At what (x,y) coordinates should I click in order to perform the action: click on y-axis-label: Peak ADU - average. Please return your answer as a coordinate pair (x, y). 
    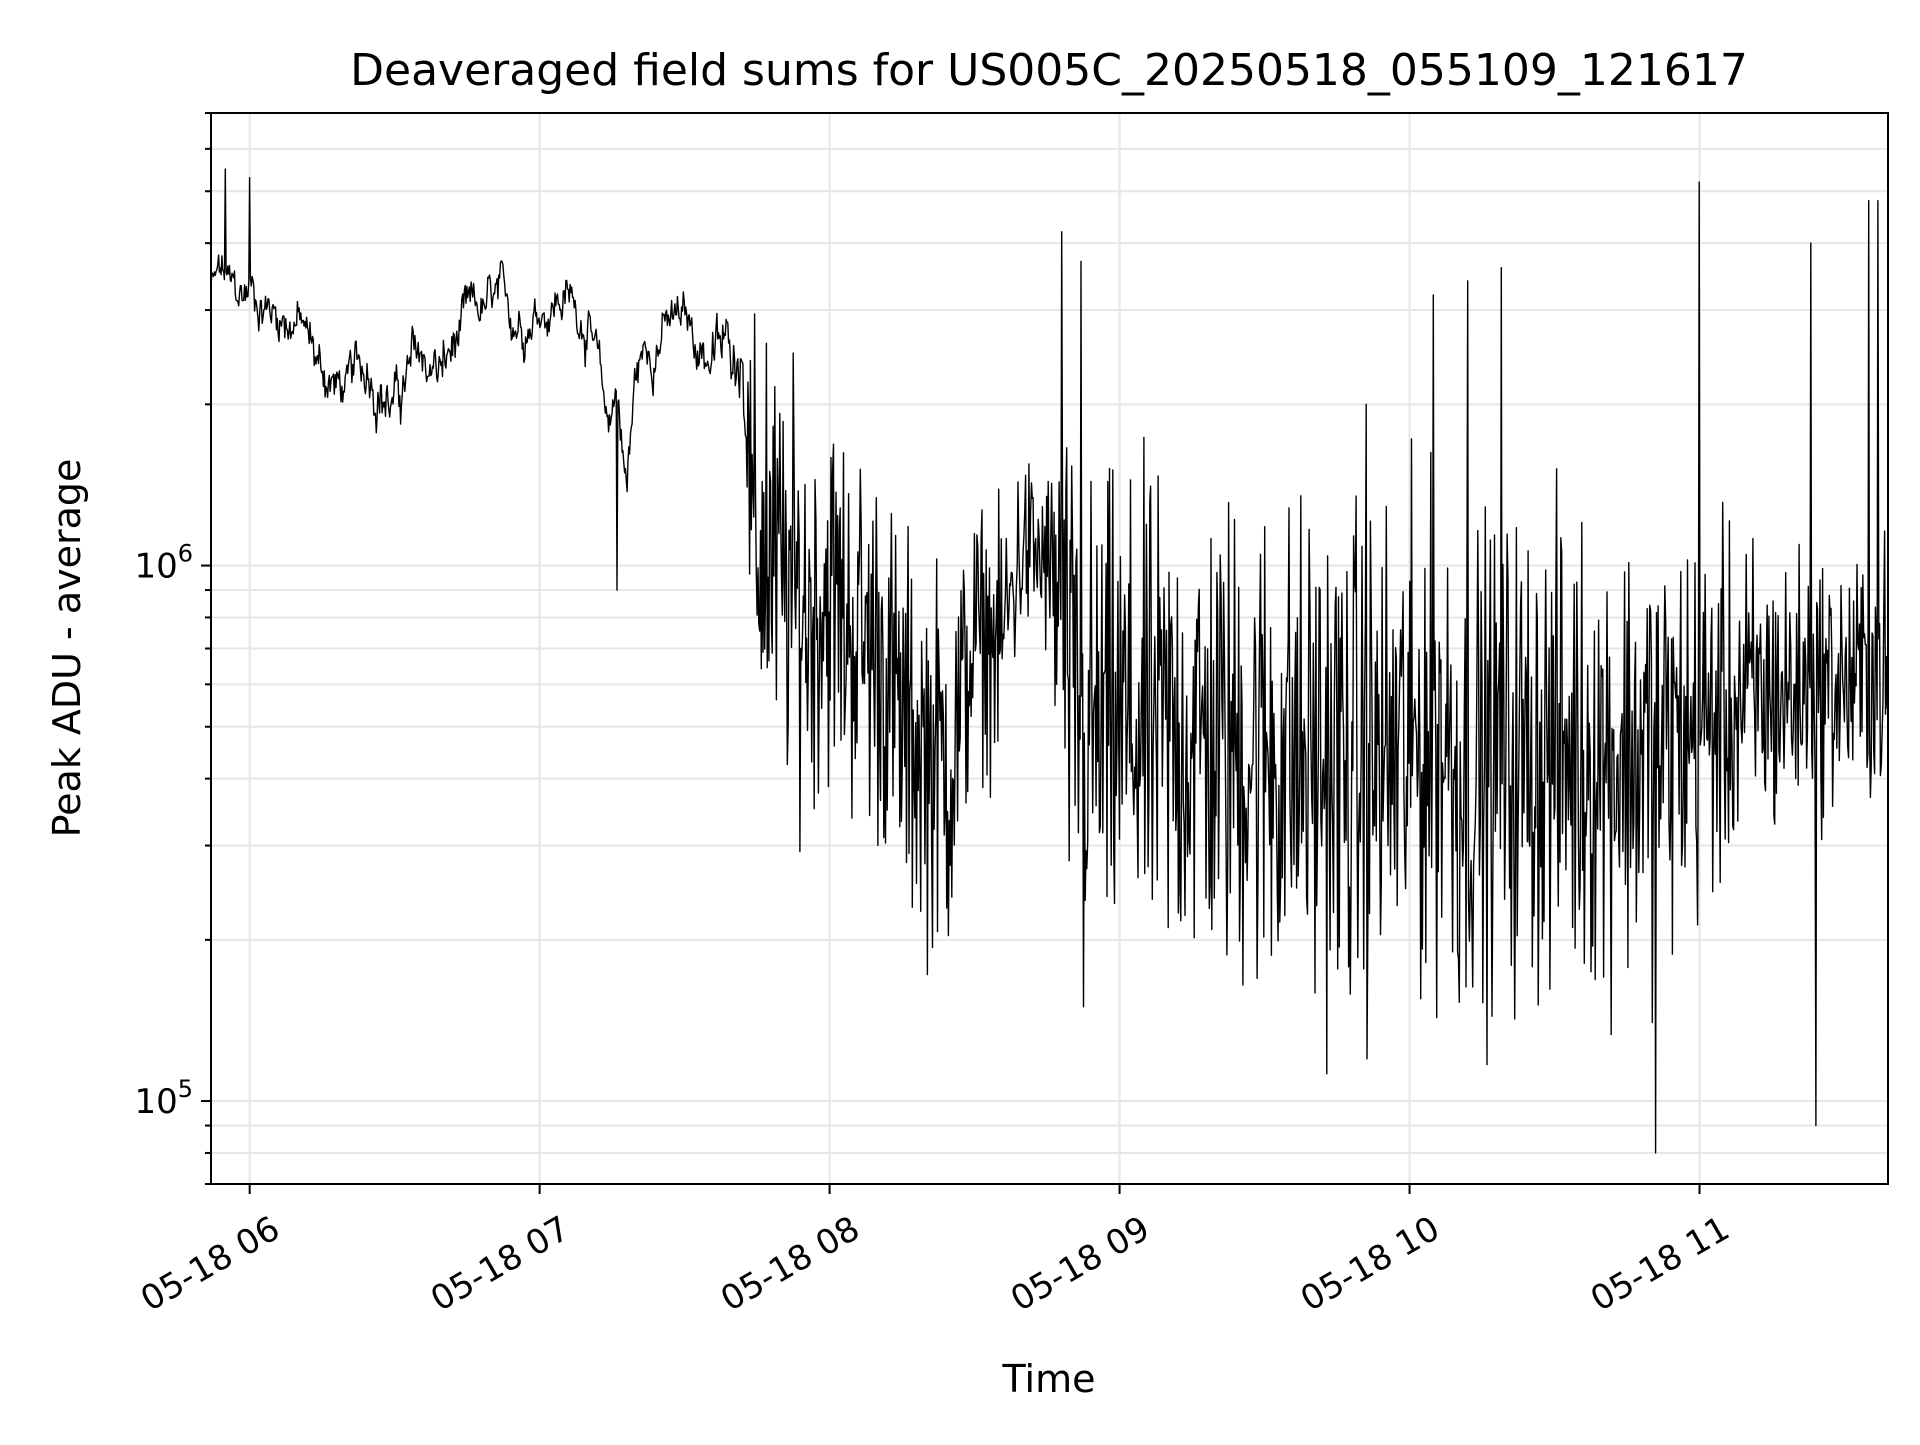
    Looking at the image, I should click on (67, 648).